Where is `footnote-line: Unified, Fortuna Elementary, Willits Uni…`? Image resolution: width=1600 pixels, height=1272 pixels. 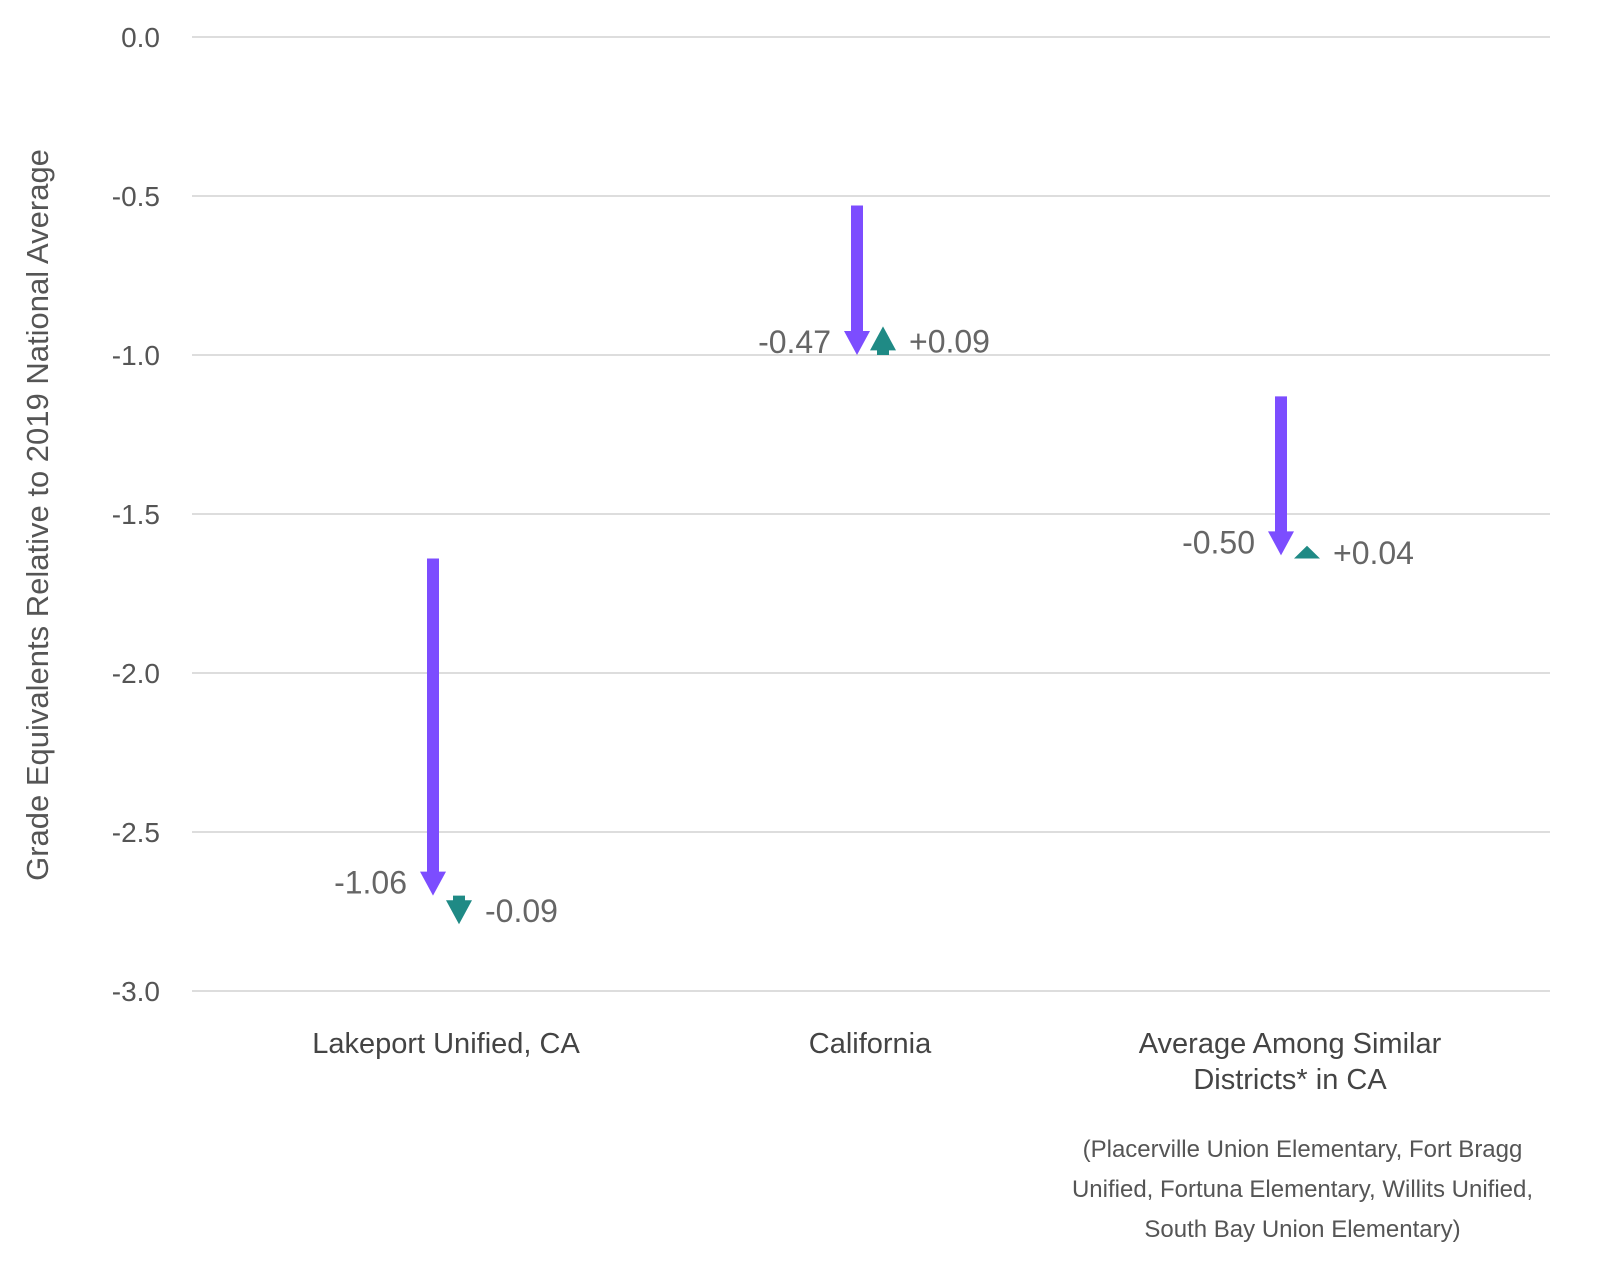 footnote-line: Unified, Fortuna Elementary, Willits Uni… is located at coordinates (1302, 1189).